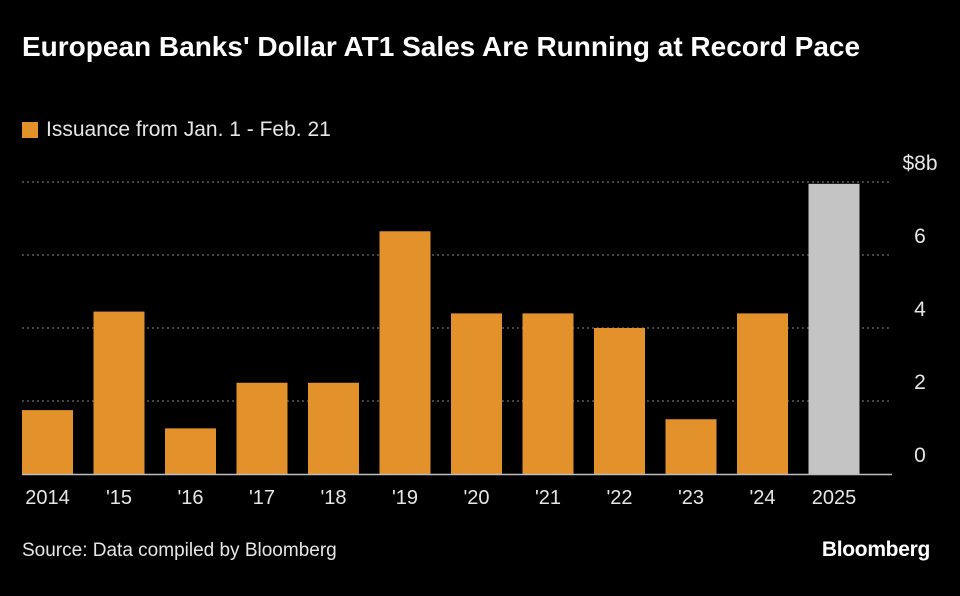  Describe the element at coordinates (762, 498) in the screenshot. I see `x-tick-label: '24` at that location.